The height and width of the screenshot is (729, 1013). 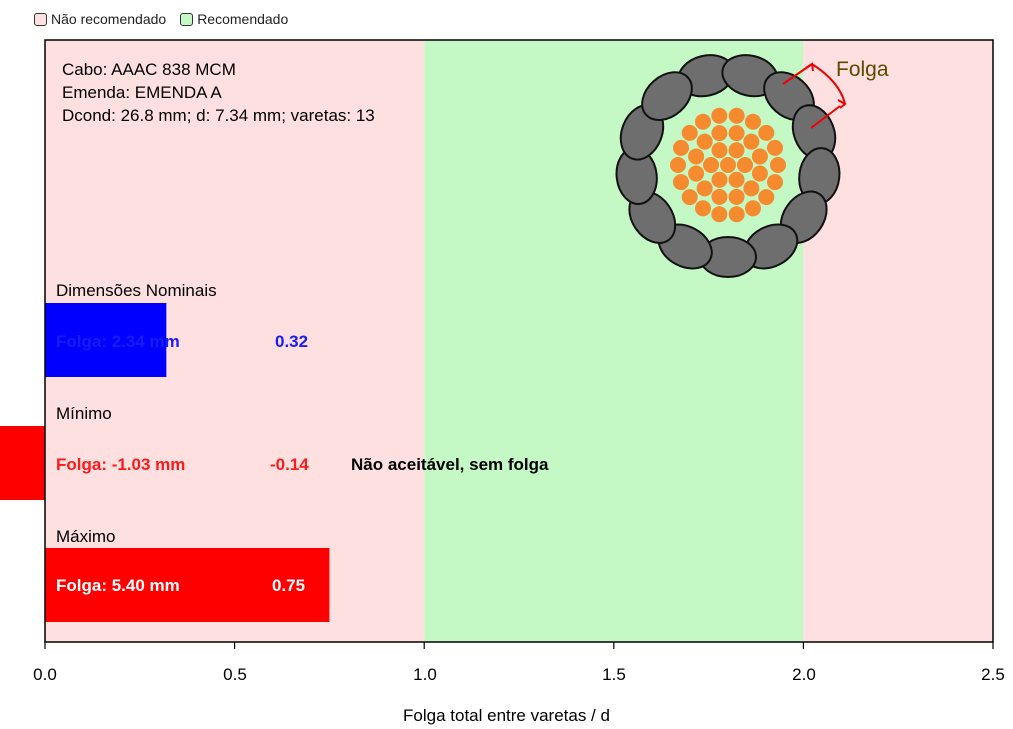 What do you see at coordinates (289, 464) in the screenshot?
I see `bar-value-text-minimum: -0.14` at bounding box center [289, 464].